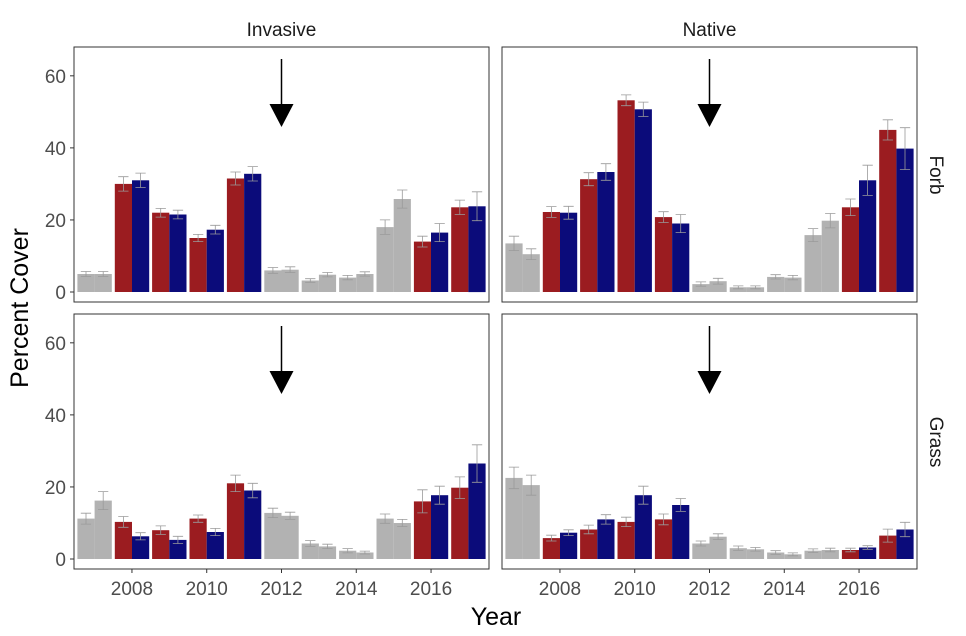 This screenshot has height=636, width=966. I want to click on bar-2015-b, so click(830, 554).